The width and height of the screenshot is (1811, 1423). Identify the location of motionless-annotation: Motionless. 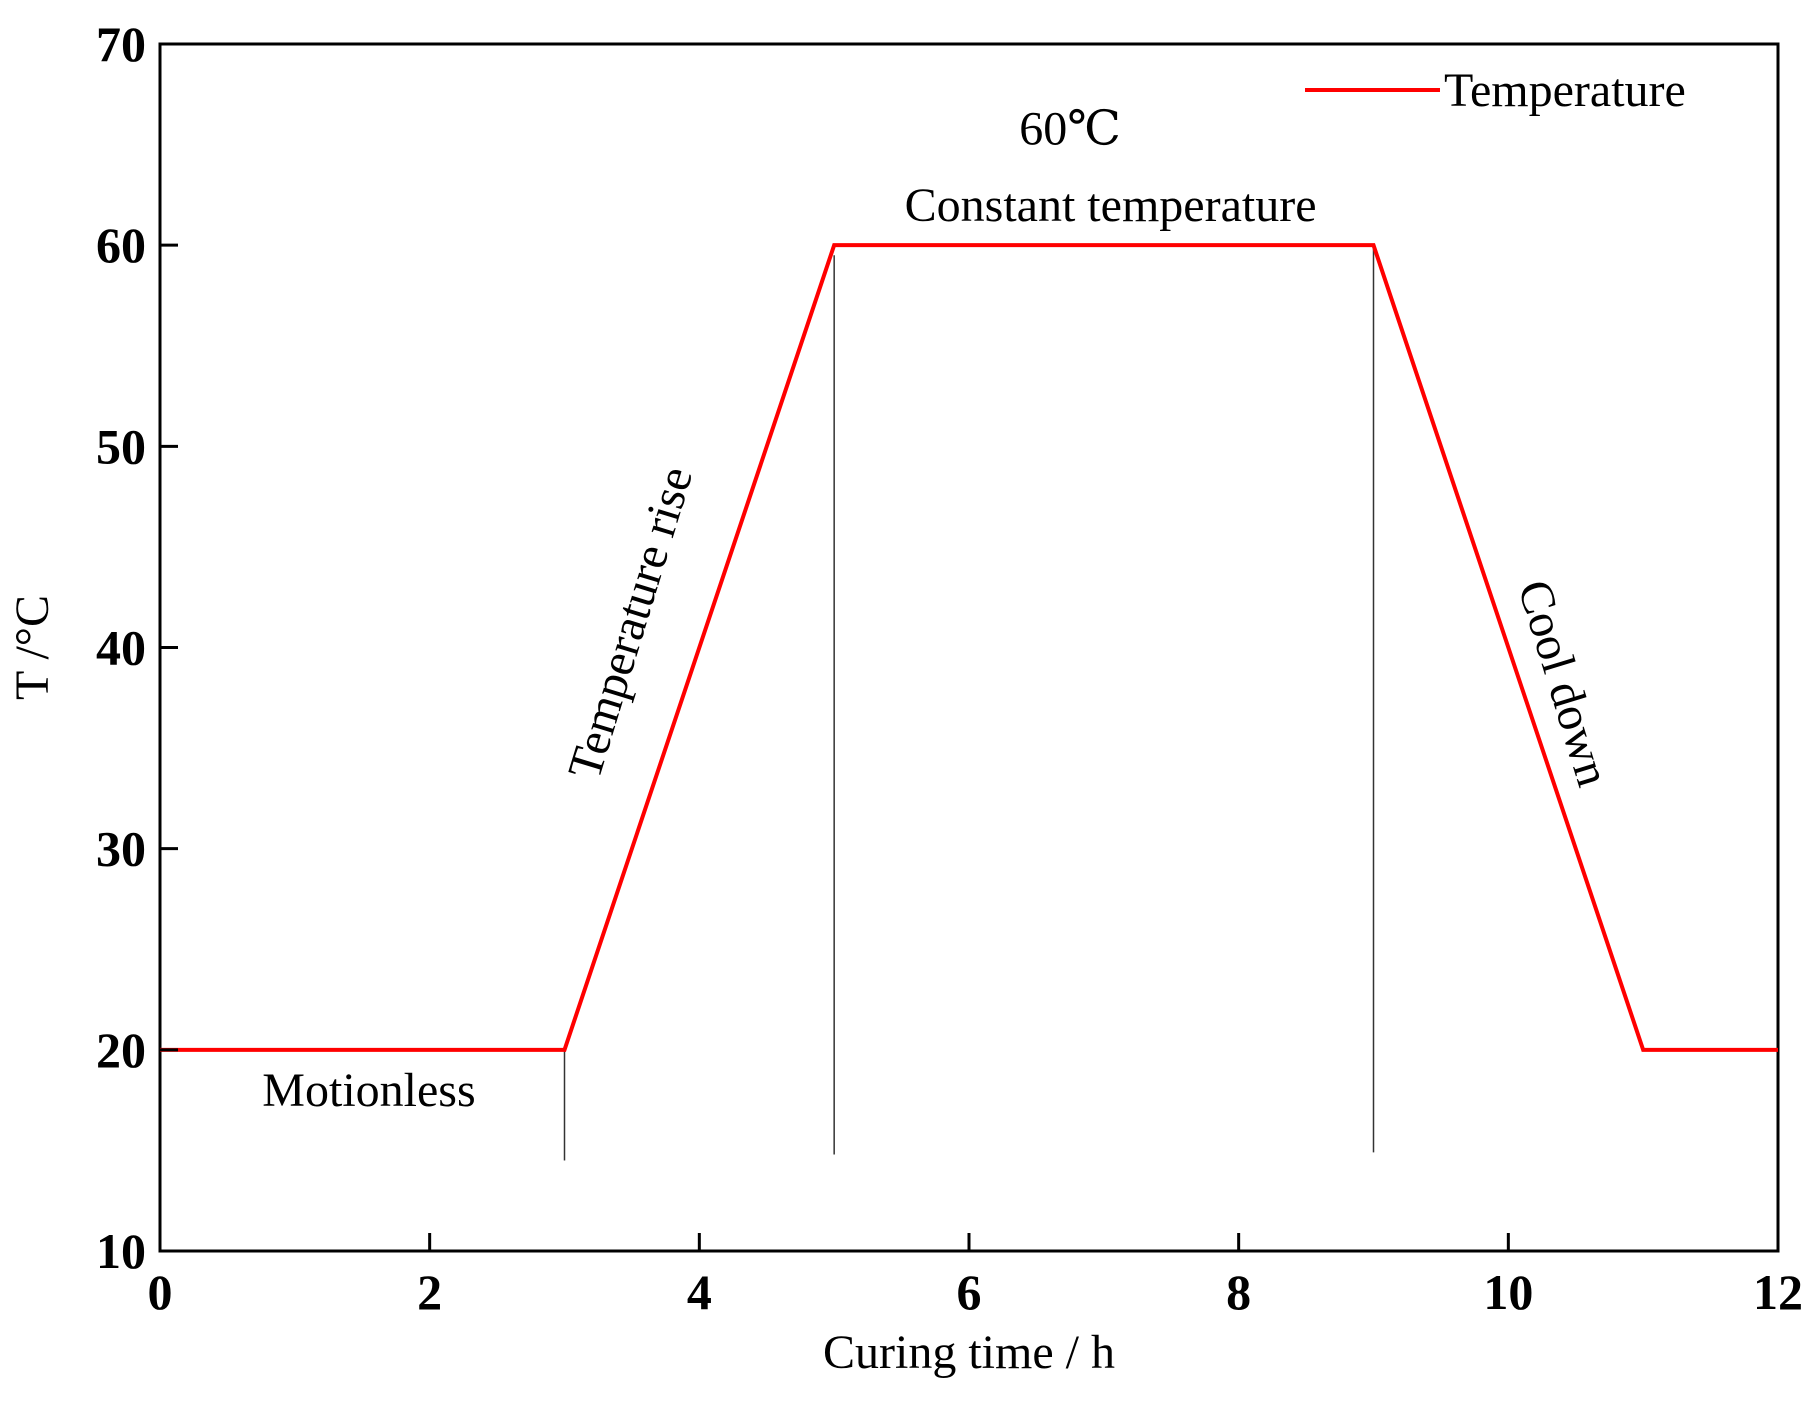
(368, 1090).